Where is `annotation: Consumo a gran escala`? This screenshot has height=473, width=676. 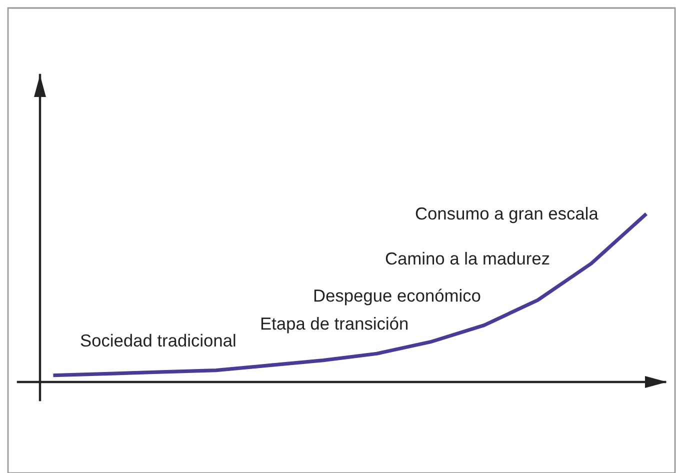 annotation: Consumo a gran escala is located at coordinates (507, 215).